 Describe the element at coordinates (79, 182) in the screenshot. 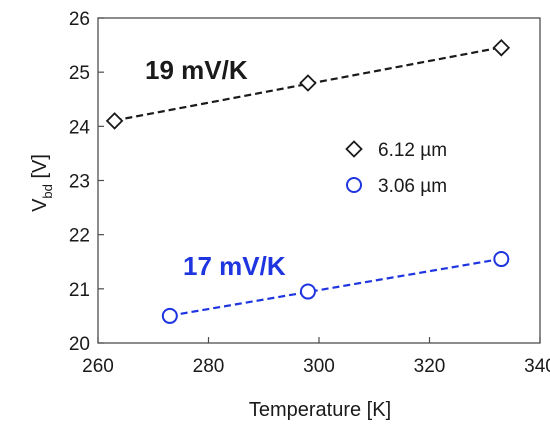

I see `y-tick-label: 23` at that location.